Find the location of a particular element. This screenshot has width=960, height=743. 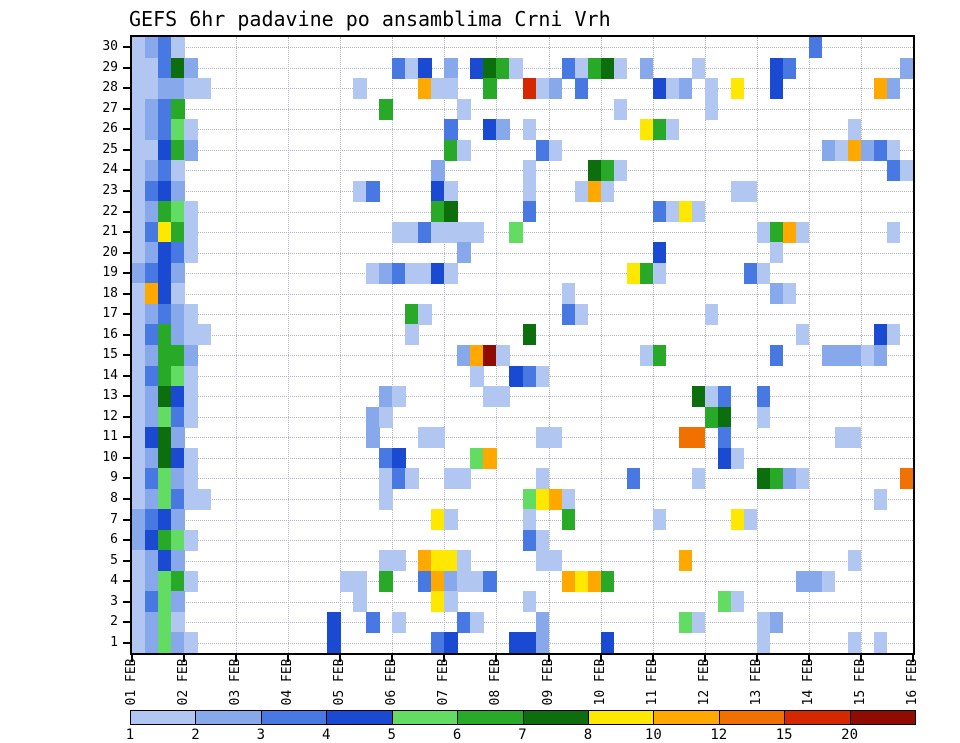

colorbar-tick-label: 7 is located at coordinates (522, 735).